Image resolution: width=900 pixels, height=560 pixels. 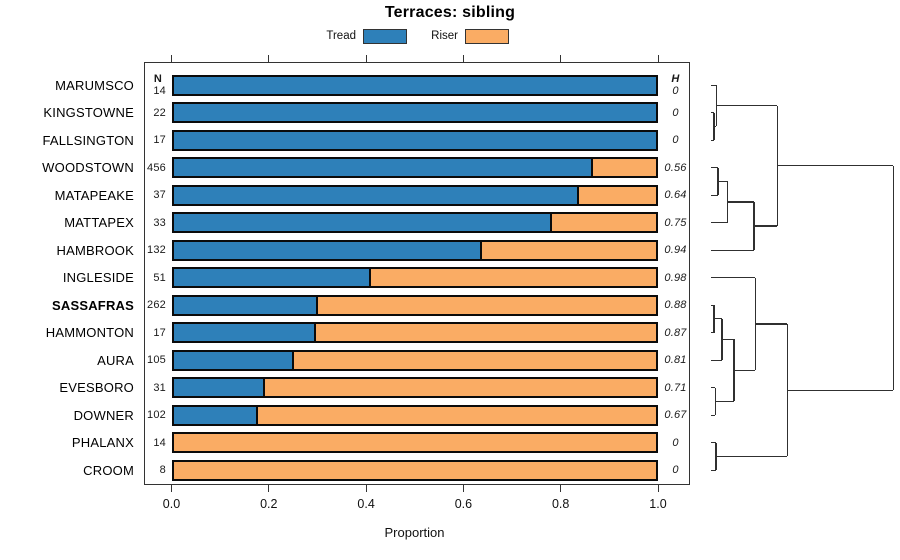 What do you see at coordinates (88, 112) in the screenshot?
I see `category-label: KINGSTOWNE` at bounding box center [88, 112].